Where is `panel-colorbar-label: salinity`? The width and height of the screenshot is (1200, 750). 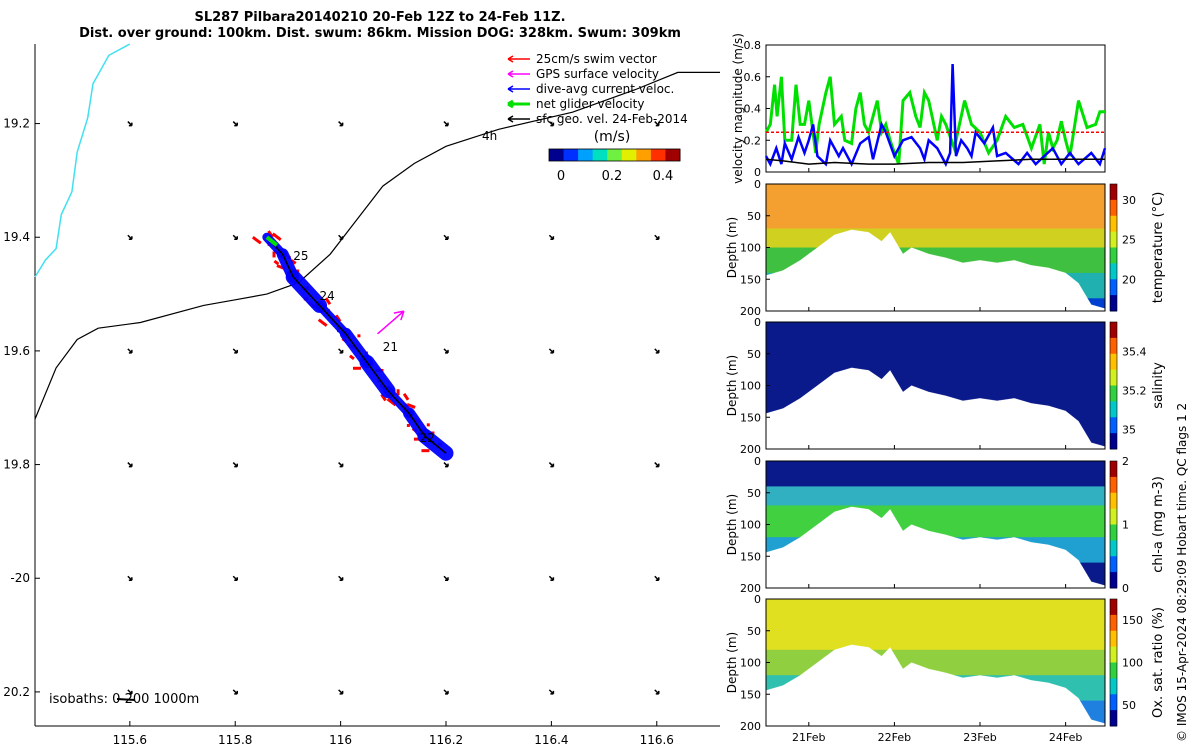
panel-colorbar-label: salinity is located at coordinates (1158, 385).